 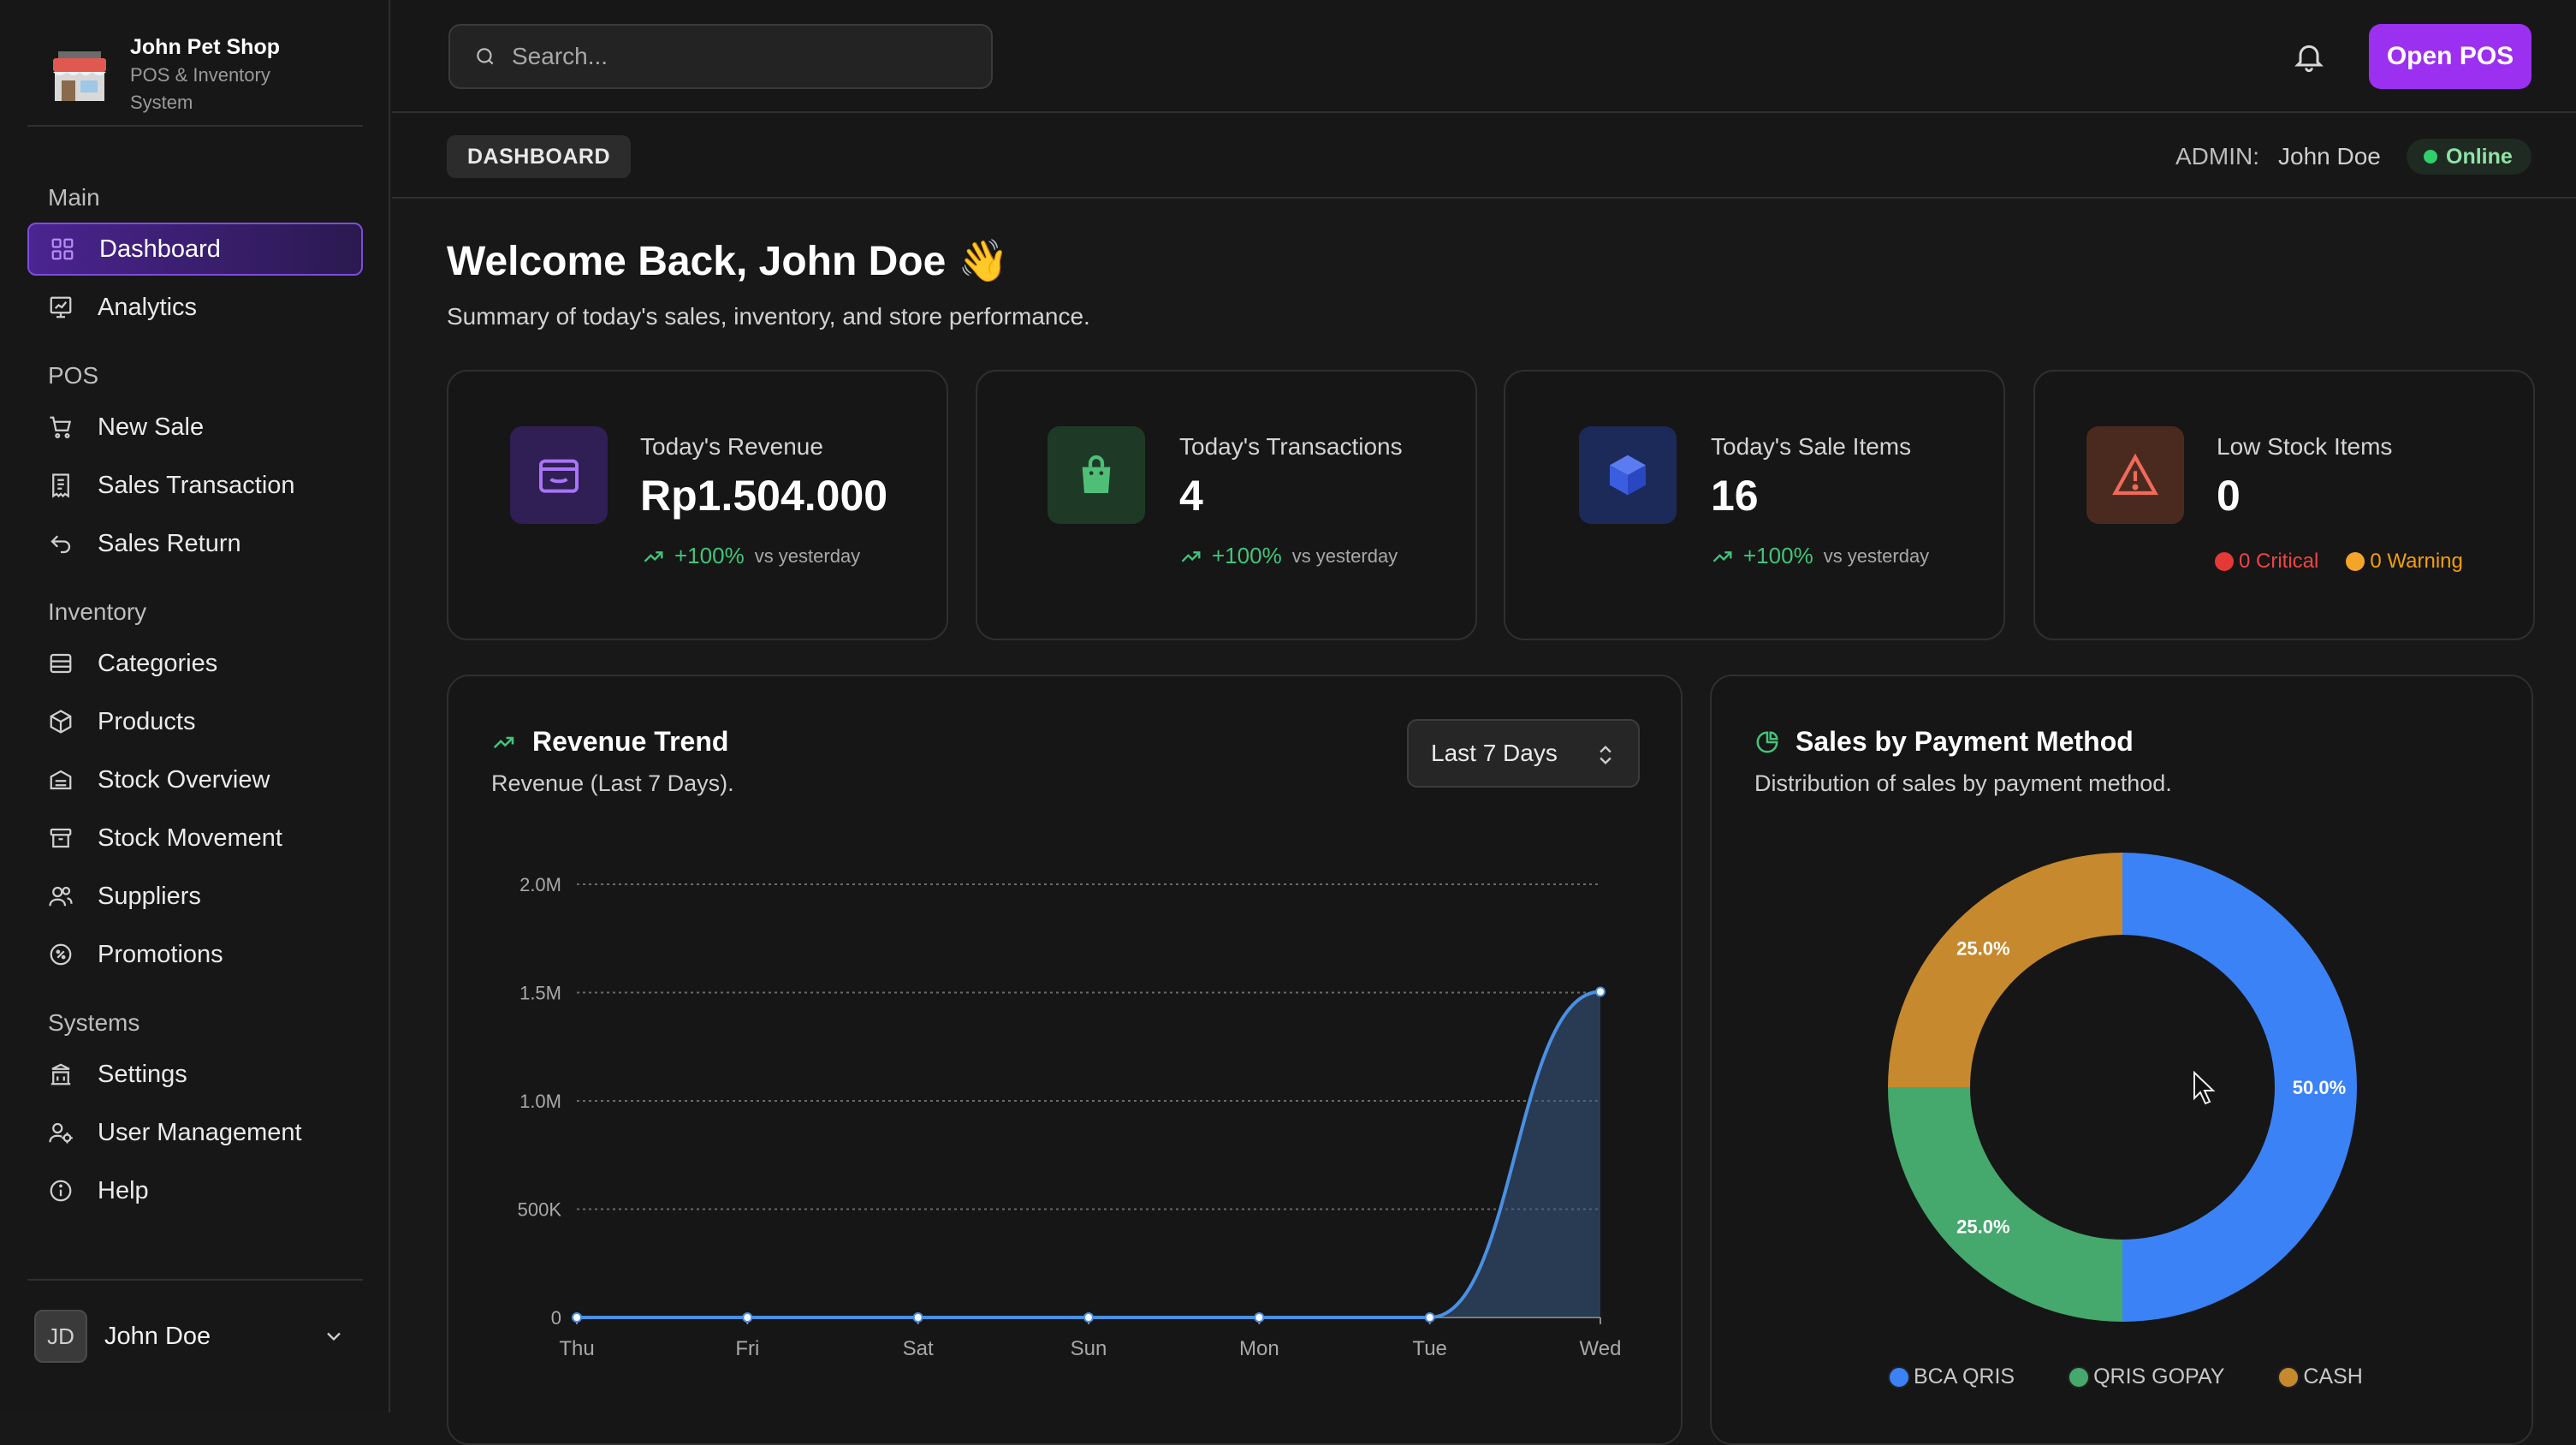 What do you see at coordinates (190, 838) in the screenshot?
I see `sidebar-item-label: Stock Movement` at bounding box center [190, 838].